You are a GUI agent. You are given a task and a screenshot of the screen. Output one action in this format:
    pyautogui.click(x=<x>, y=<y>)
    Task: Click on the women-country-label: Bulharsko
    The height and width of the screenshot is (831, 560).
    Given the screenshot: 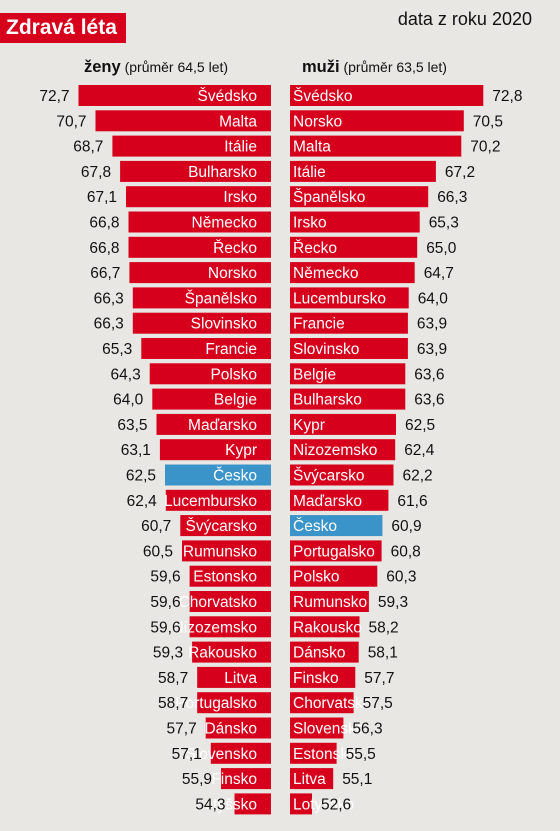 What is the action you would take?
    pyautogui.click(x=222, y=172)
    